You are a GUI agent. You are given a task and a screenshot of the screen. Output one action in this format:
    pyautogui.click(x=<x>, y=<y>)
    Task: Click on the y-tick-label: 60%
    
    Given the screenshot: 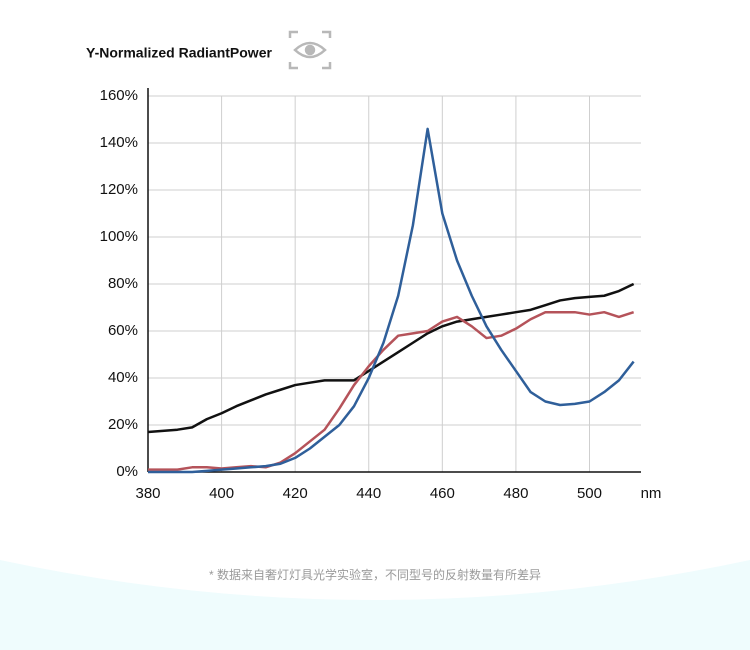 What is the action you would take?
    pyautogui.click(x=123, y=330)
    